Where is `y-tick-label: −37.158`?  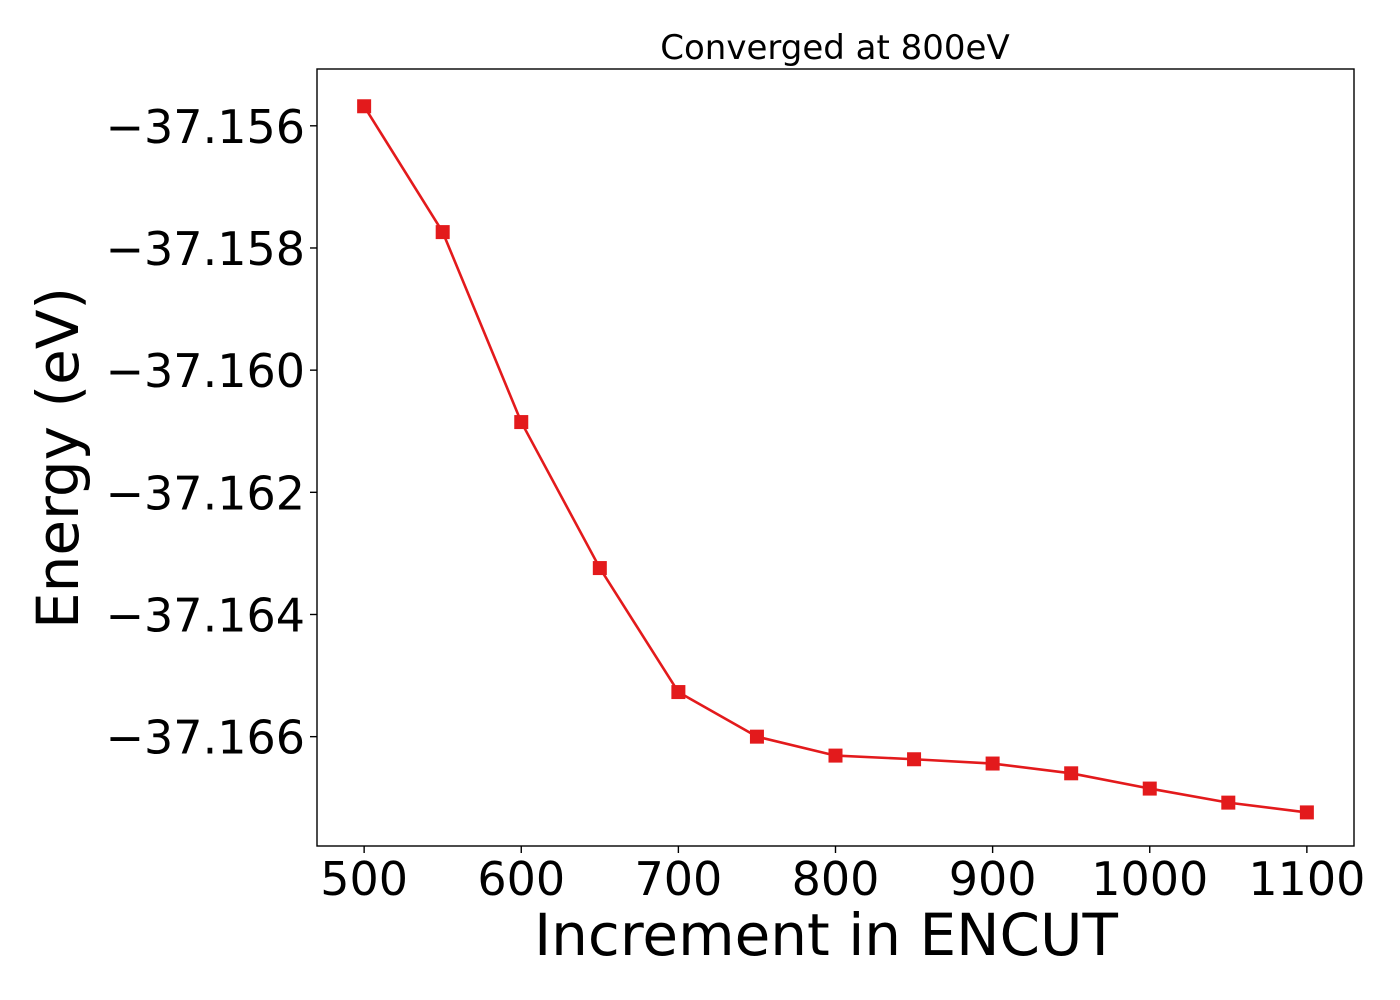
y-tick-label: −37.158 is located at coordinates (206, 249).